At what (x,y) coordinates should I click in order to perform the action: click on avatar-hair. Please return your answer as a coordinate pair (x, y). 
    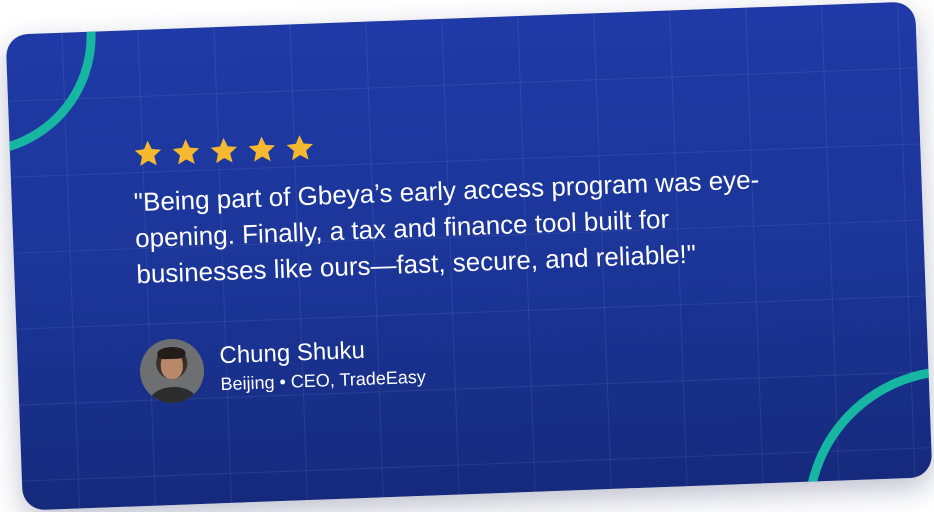
    Looking at the image, I should click on (171, 353).